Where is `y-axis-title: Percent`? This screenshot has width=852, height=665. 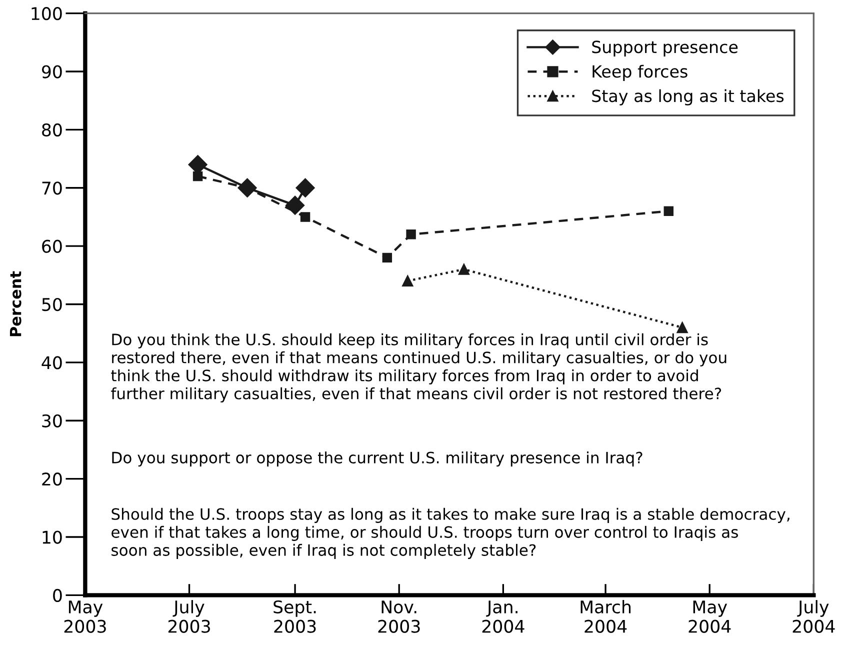
y-axis-title: Percent is located at coordinates (16, 303).